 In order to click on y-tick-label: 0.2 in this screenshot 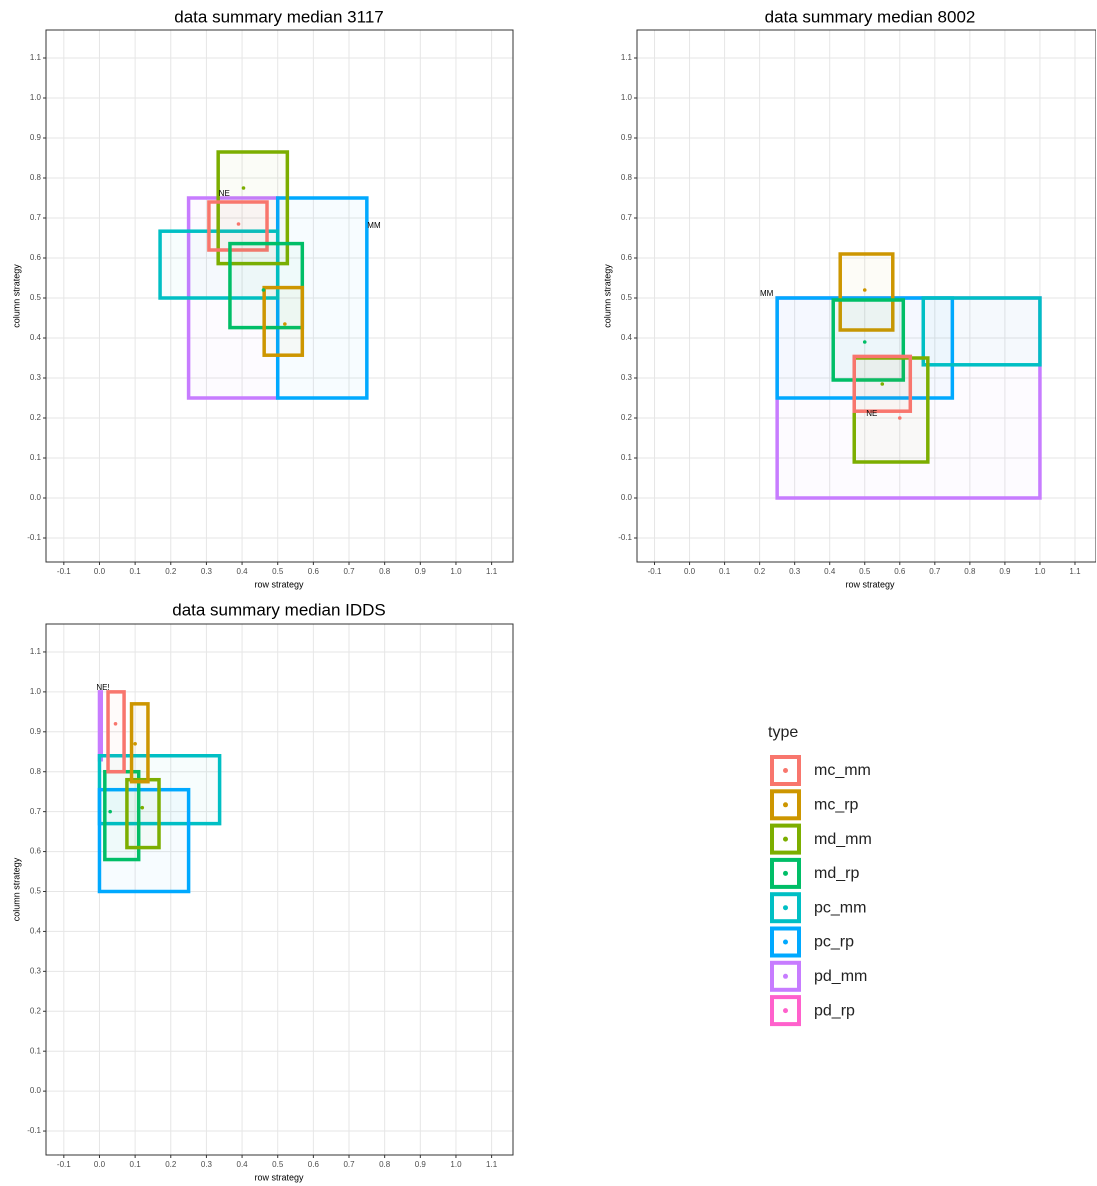, I will do `click(36, 1010)`.